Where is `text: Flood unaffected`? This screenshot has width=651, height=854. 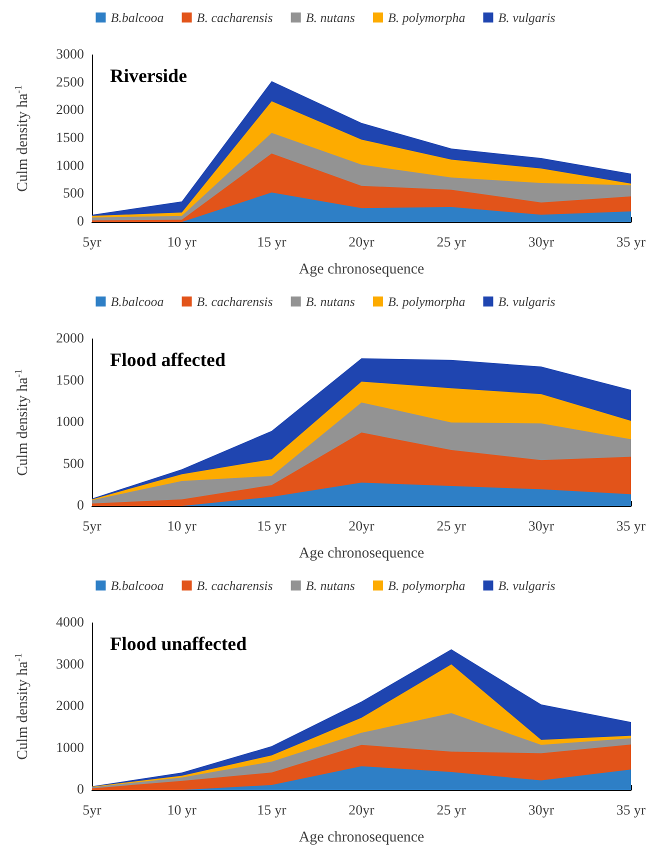
text: Flood unaffected is located at coordinates (179, 644).